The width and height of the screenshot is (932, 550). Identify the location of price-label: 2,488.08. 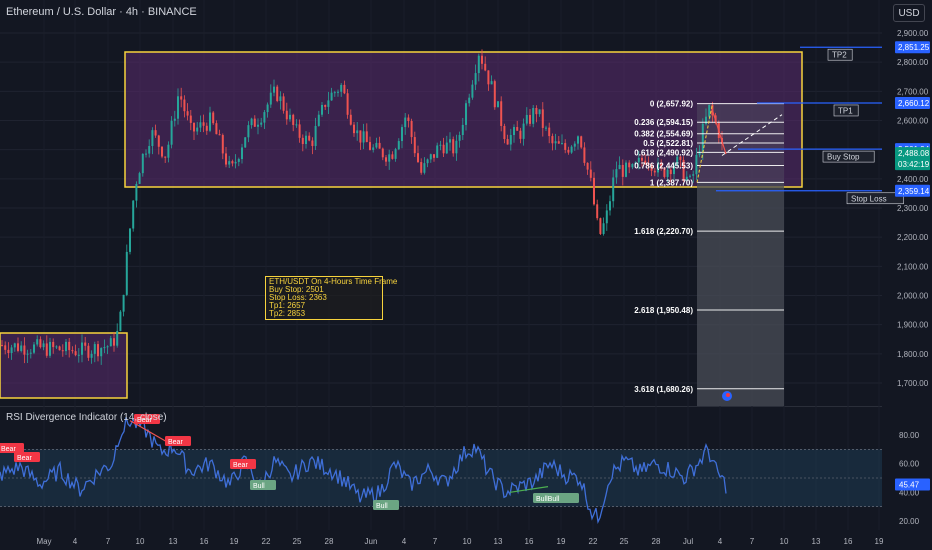
(914, 153).